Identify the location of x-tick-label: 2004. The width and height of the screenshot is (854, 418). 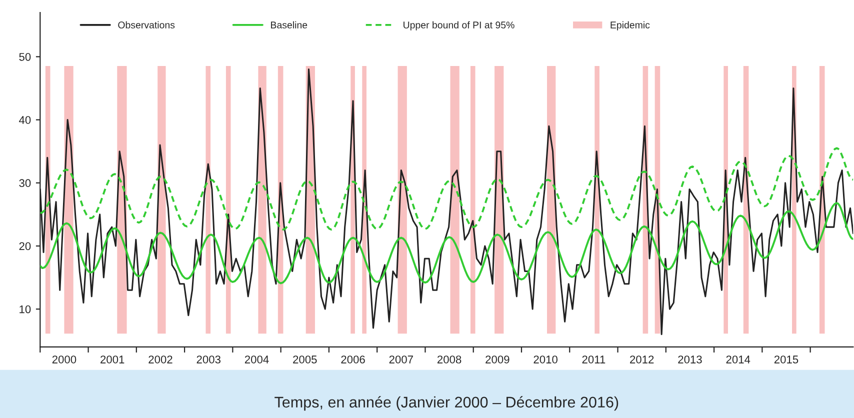
(256, 360).